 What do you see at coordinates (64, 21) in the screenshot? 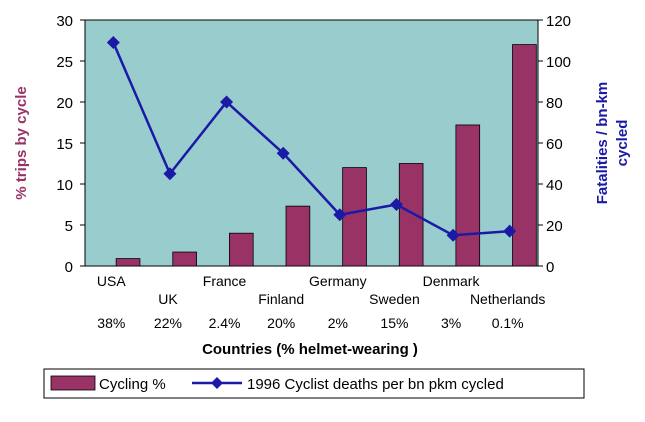
I see `y-tick-label: 30` at bounding box center [64, 21].